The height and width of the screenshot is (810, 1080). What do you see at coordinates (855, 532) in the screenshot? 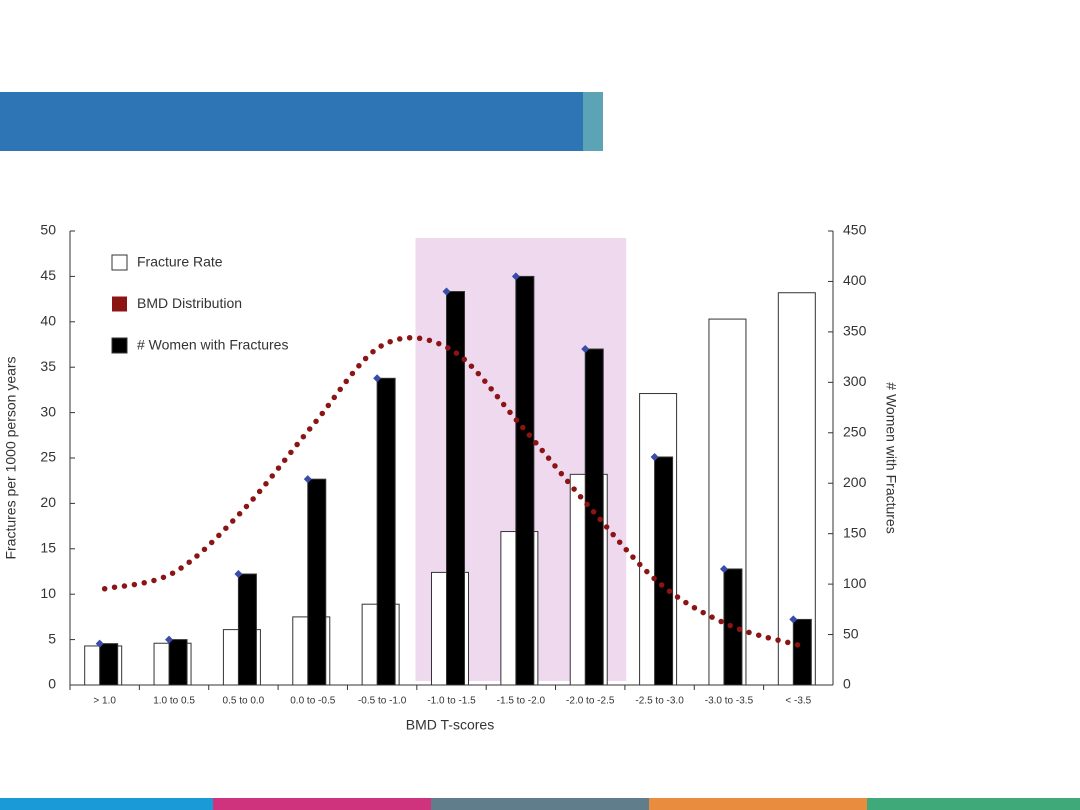
I see `y2-tick-label: 150` at bounding box center [855, 532].